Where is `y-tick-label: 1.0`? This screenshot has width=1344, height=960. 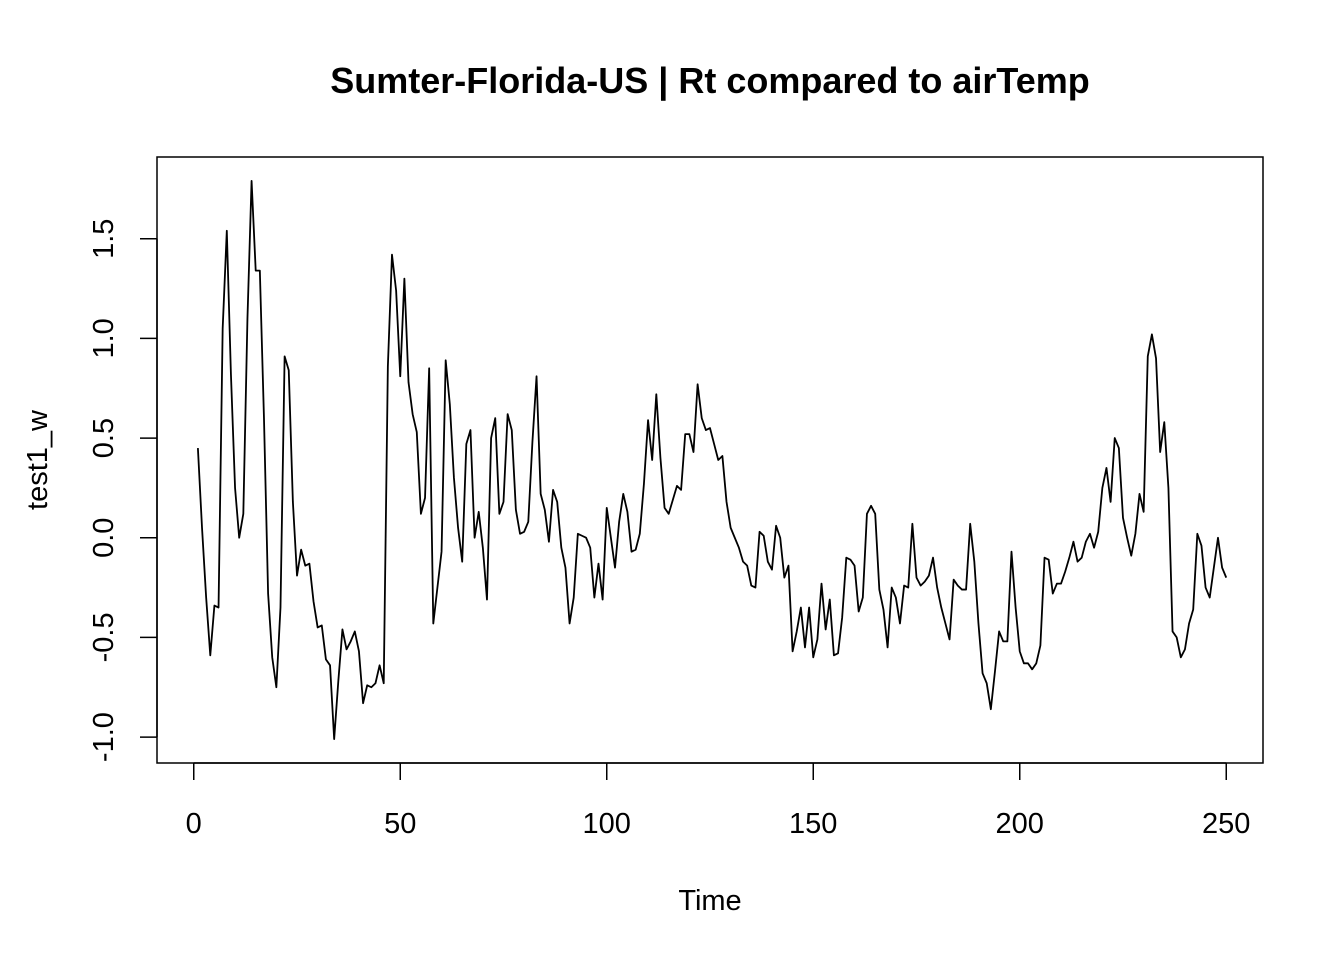 y-tick-label: 1.0 is located at coordinates (104, 338).